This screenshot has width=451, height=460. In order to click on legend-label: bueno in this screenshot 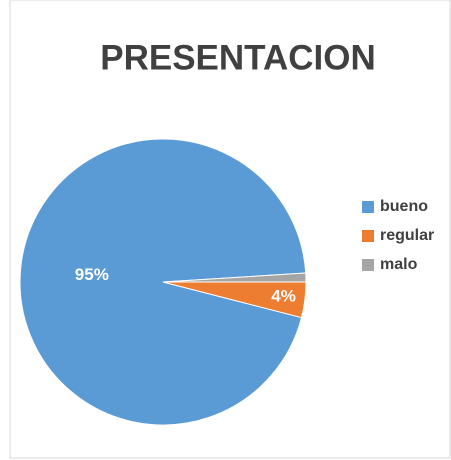, I will do `click(404, 206)`.